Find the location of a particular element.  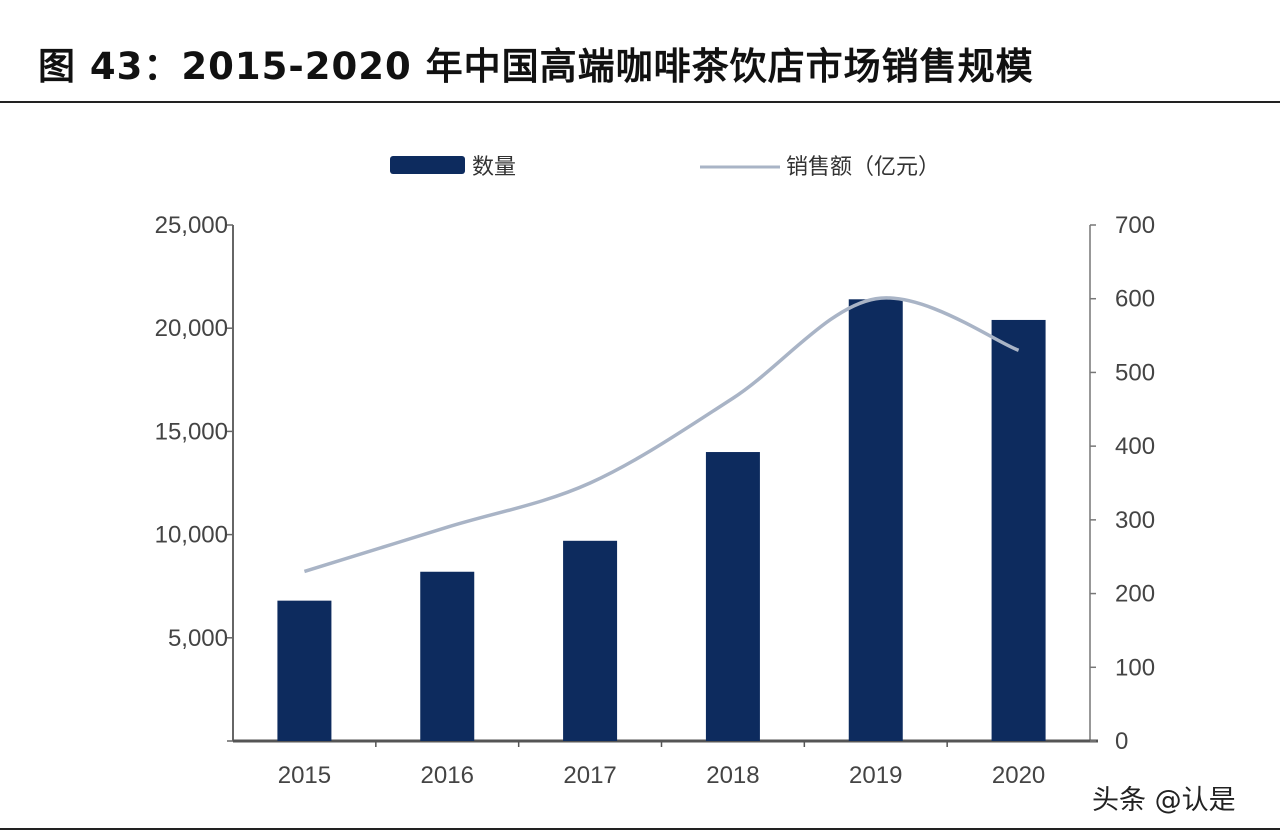

x-tick-label: 2019 is located at coordinates (875, 775).